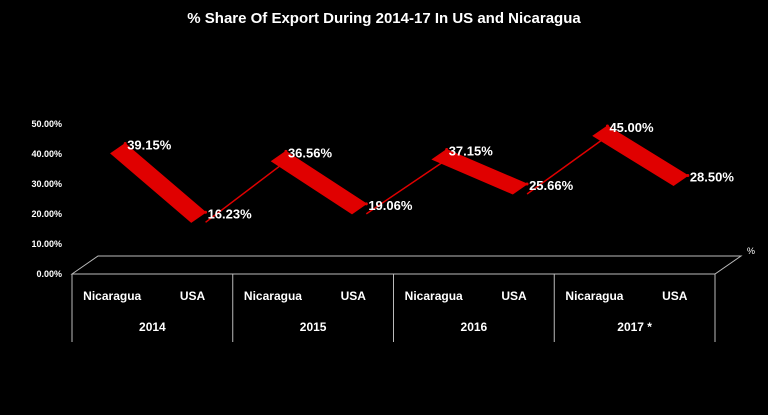  I want to click on data-label: 45.00%, so click(631, 127).